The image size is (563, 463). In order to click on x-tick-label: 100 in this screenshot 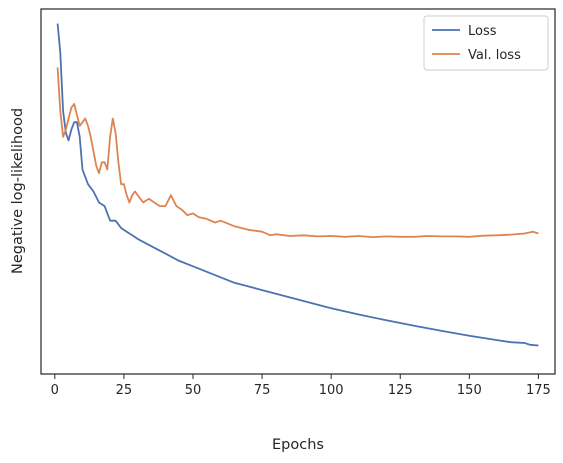, I will do `click(331, 390)`.